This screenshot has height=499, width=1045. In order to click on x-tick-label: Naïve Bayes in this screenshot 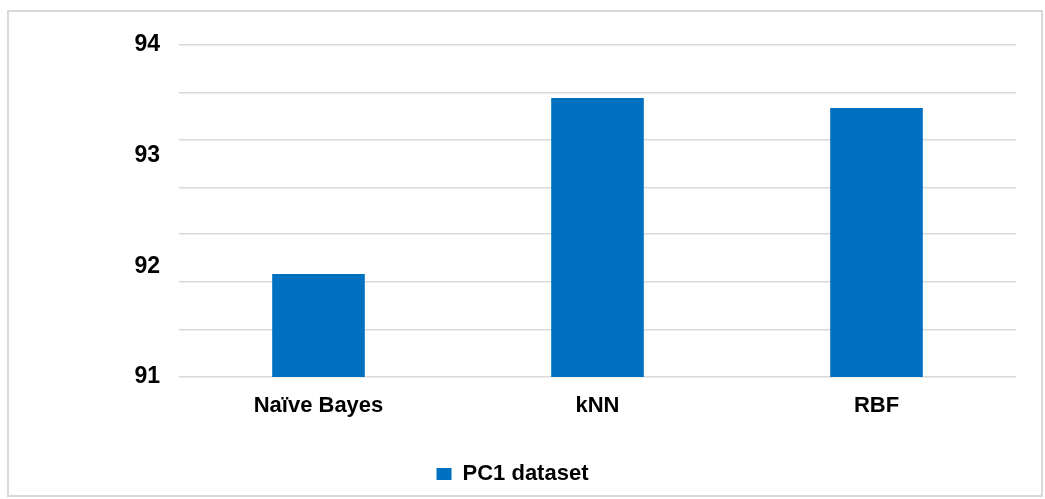, I will do `click(318, 405)`.